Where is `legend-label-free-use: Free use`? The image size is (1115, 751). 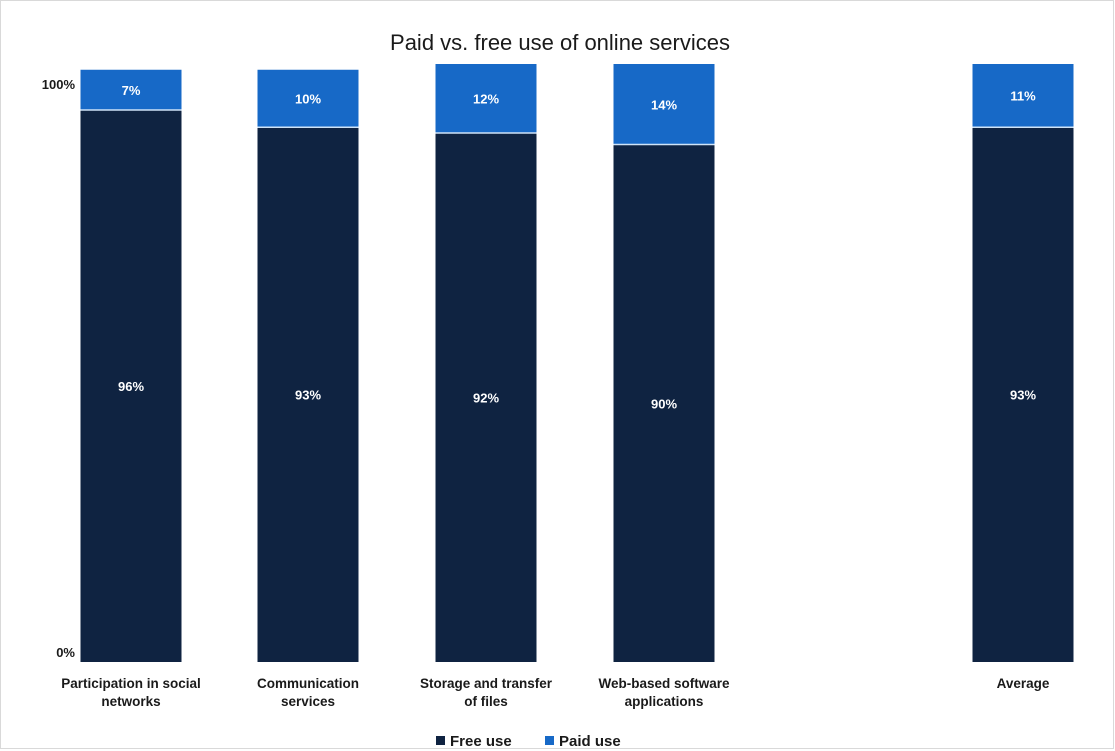 legend-label-free-use: Free use is located at coordinates (481, 741).